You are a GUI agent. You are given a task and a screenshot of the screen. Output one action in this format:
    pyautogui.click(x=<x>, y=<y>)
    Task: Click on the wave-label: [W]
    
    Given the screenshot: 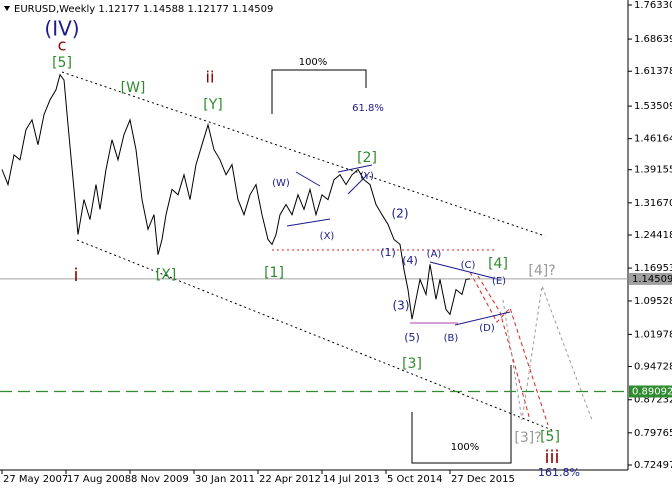 What is the action you would take?
    pyautogui.click(x=133, y=88)
    